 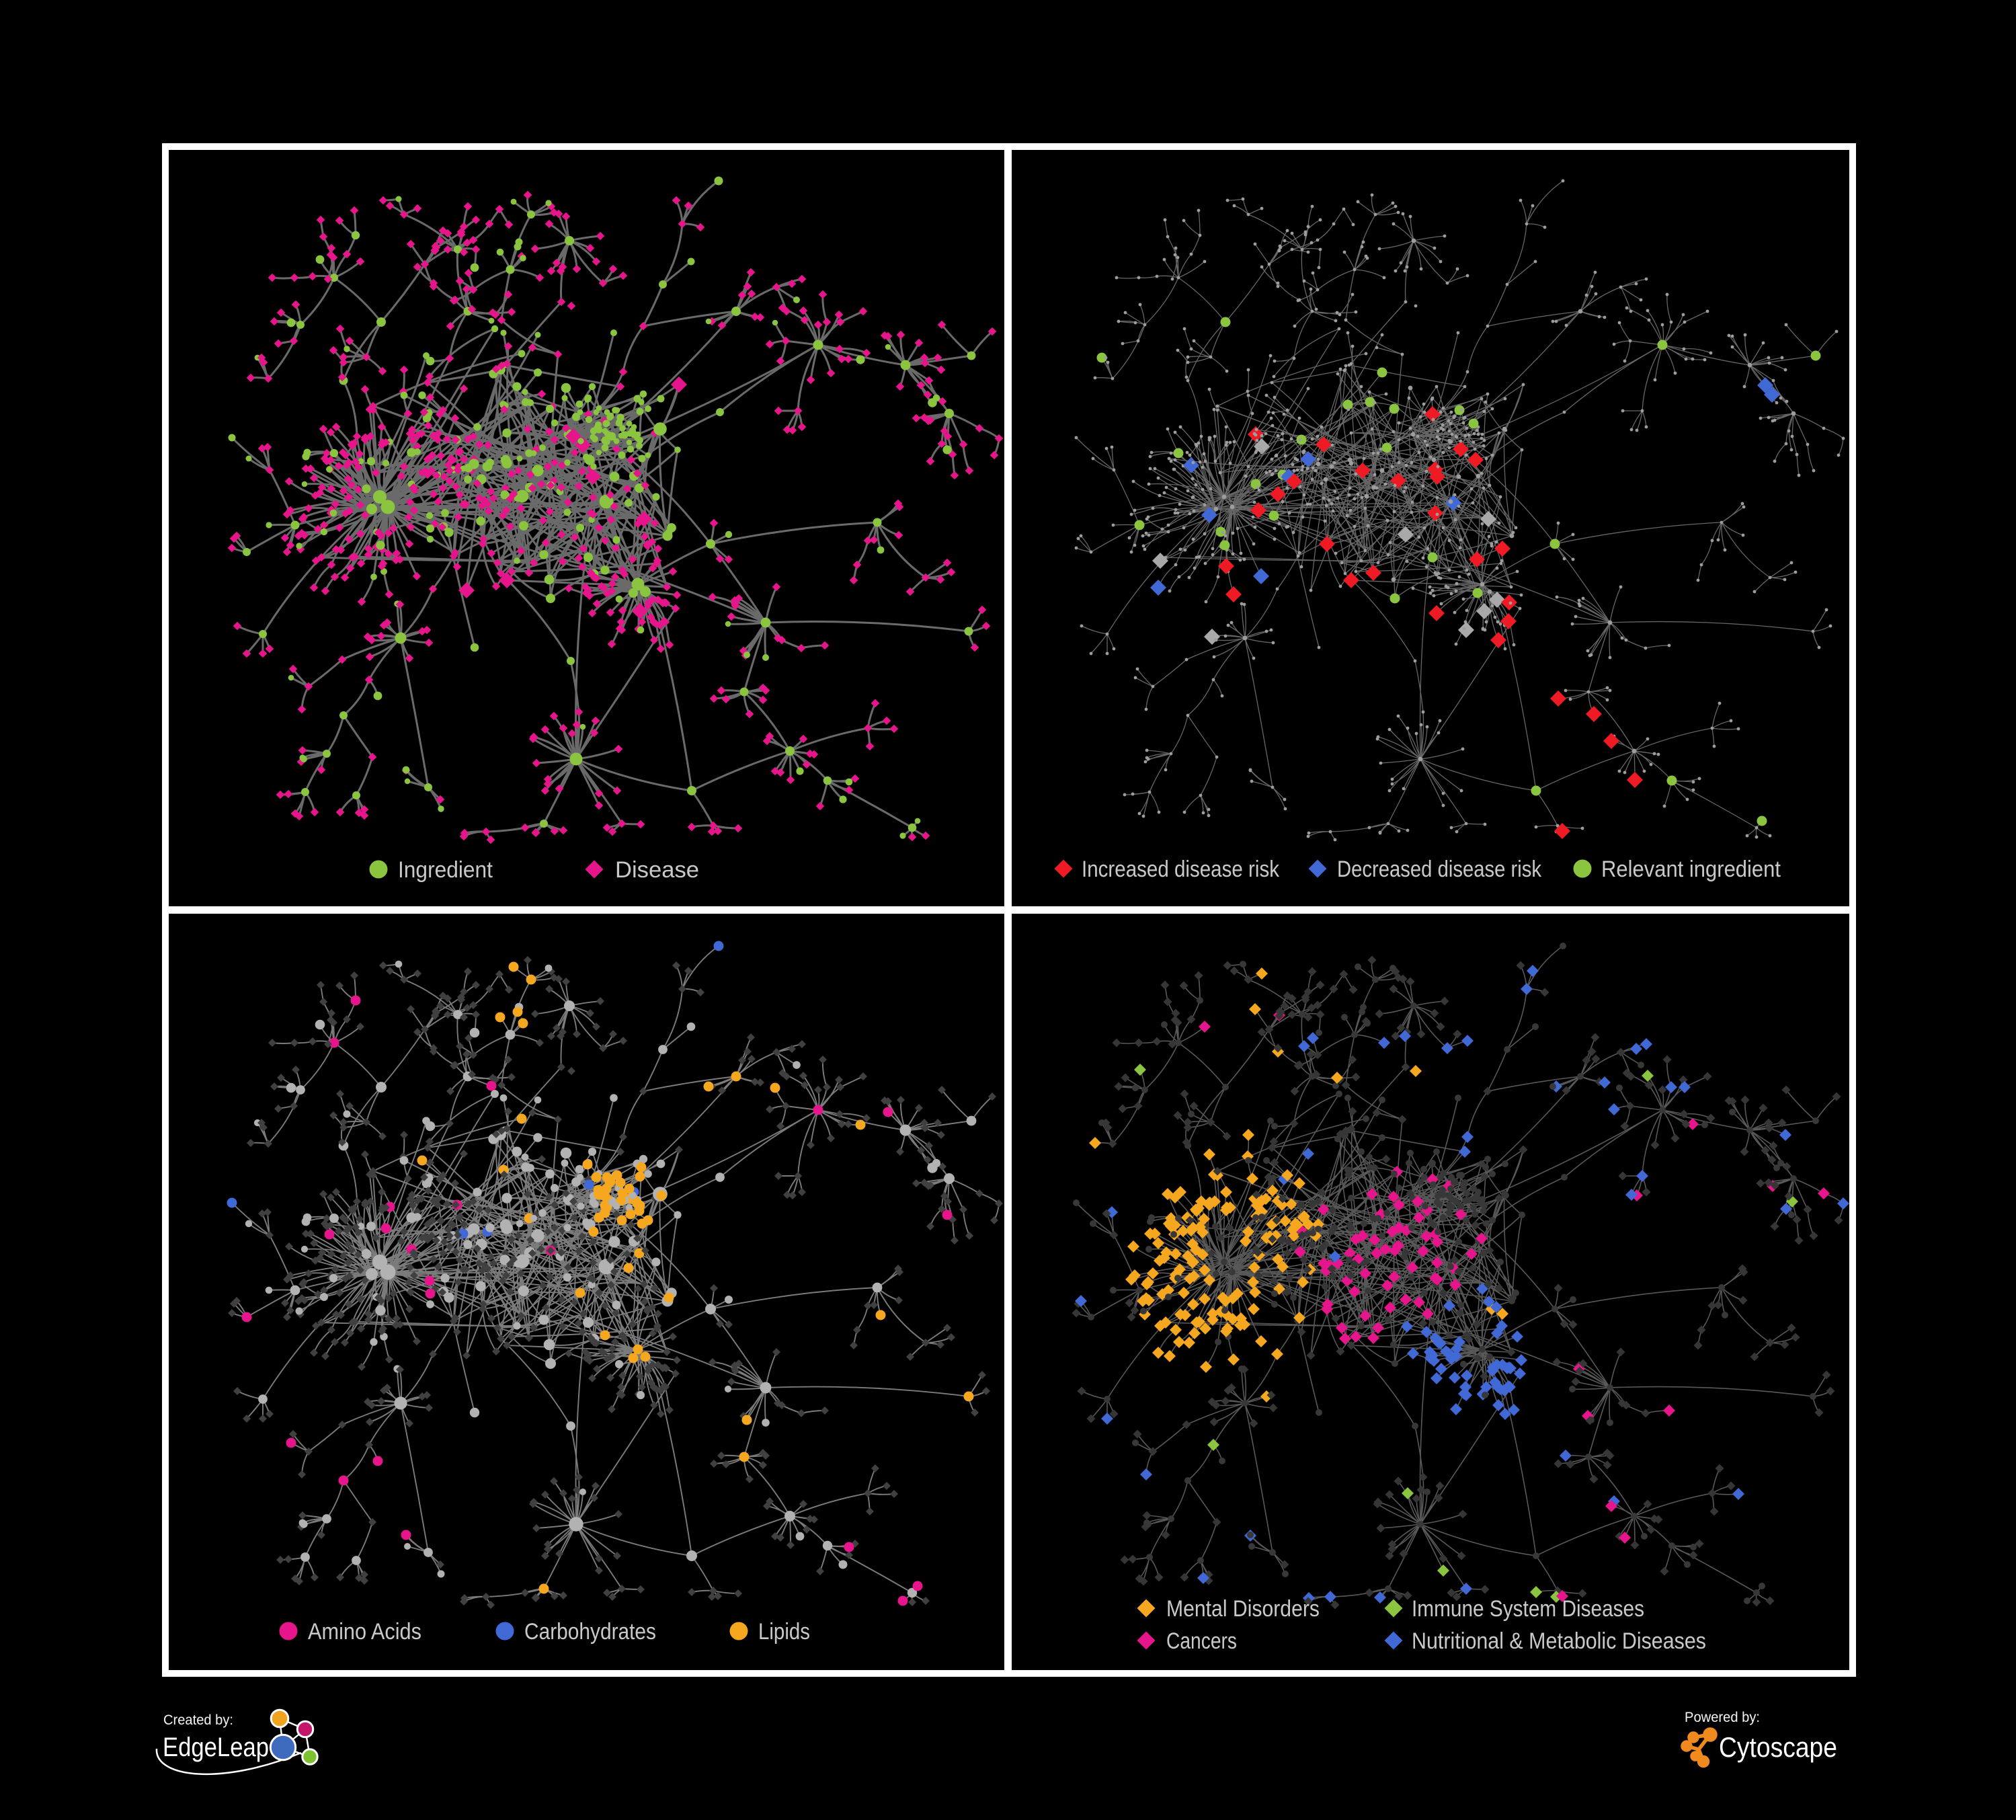 What do you see at coordinates (657, 870) in the screenshot?
I see `svg-text: Disease` at bounding box center [657, 870].